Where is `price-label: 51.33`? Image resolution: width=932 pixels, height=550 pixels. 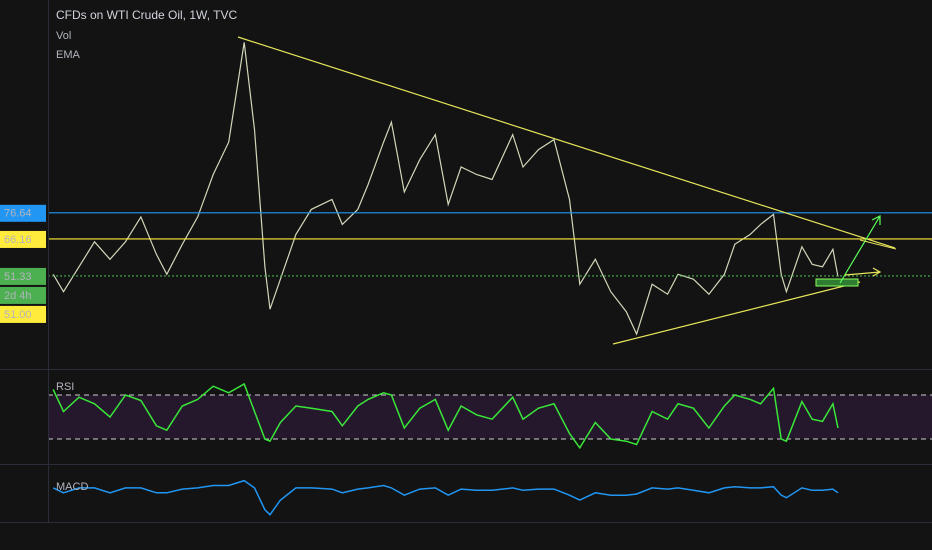 price-label: 51.33 is located at coordinates (18, 277).